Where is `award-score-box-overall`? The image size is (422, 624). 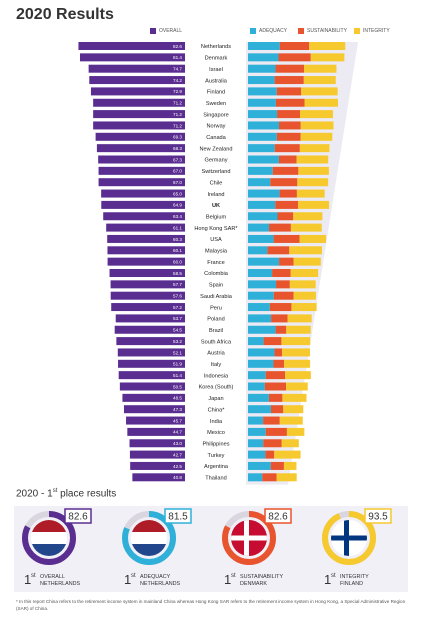
award-score-box-overall is located at coordinates (78, 516).